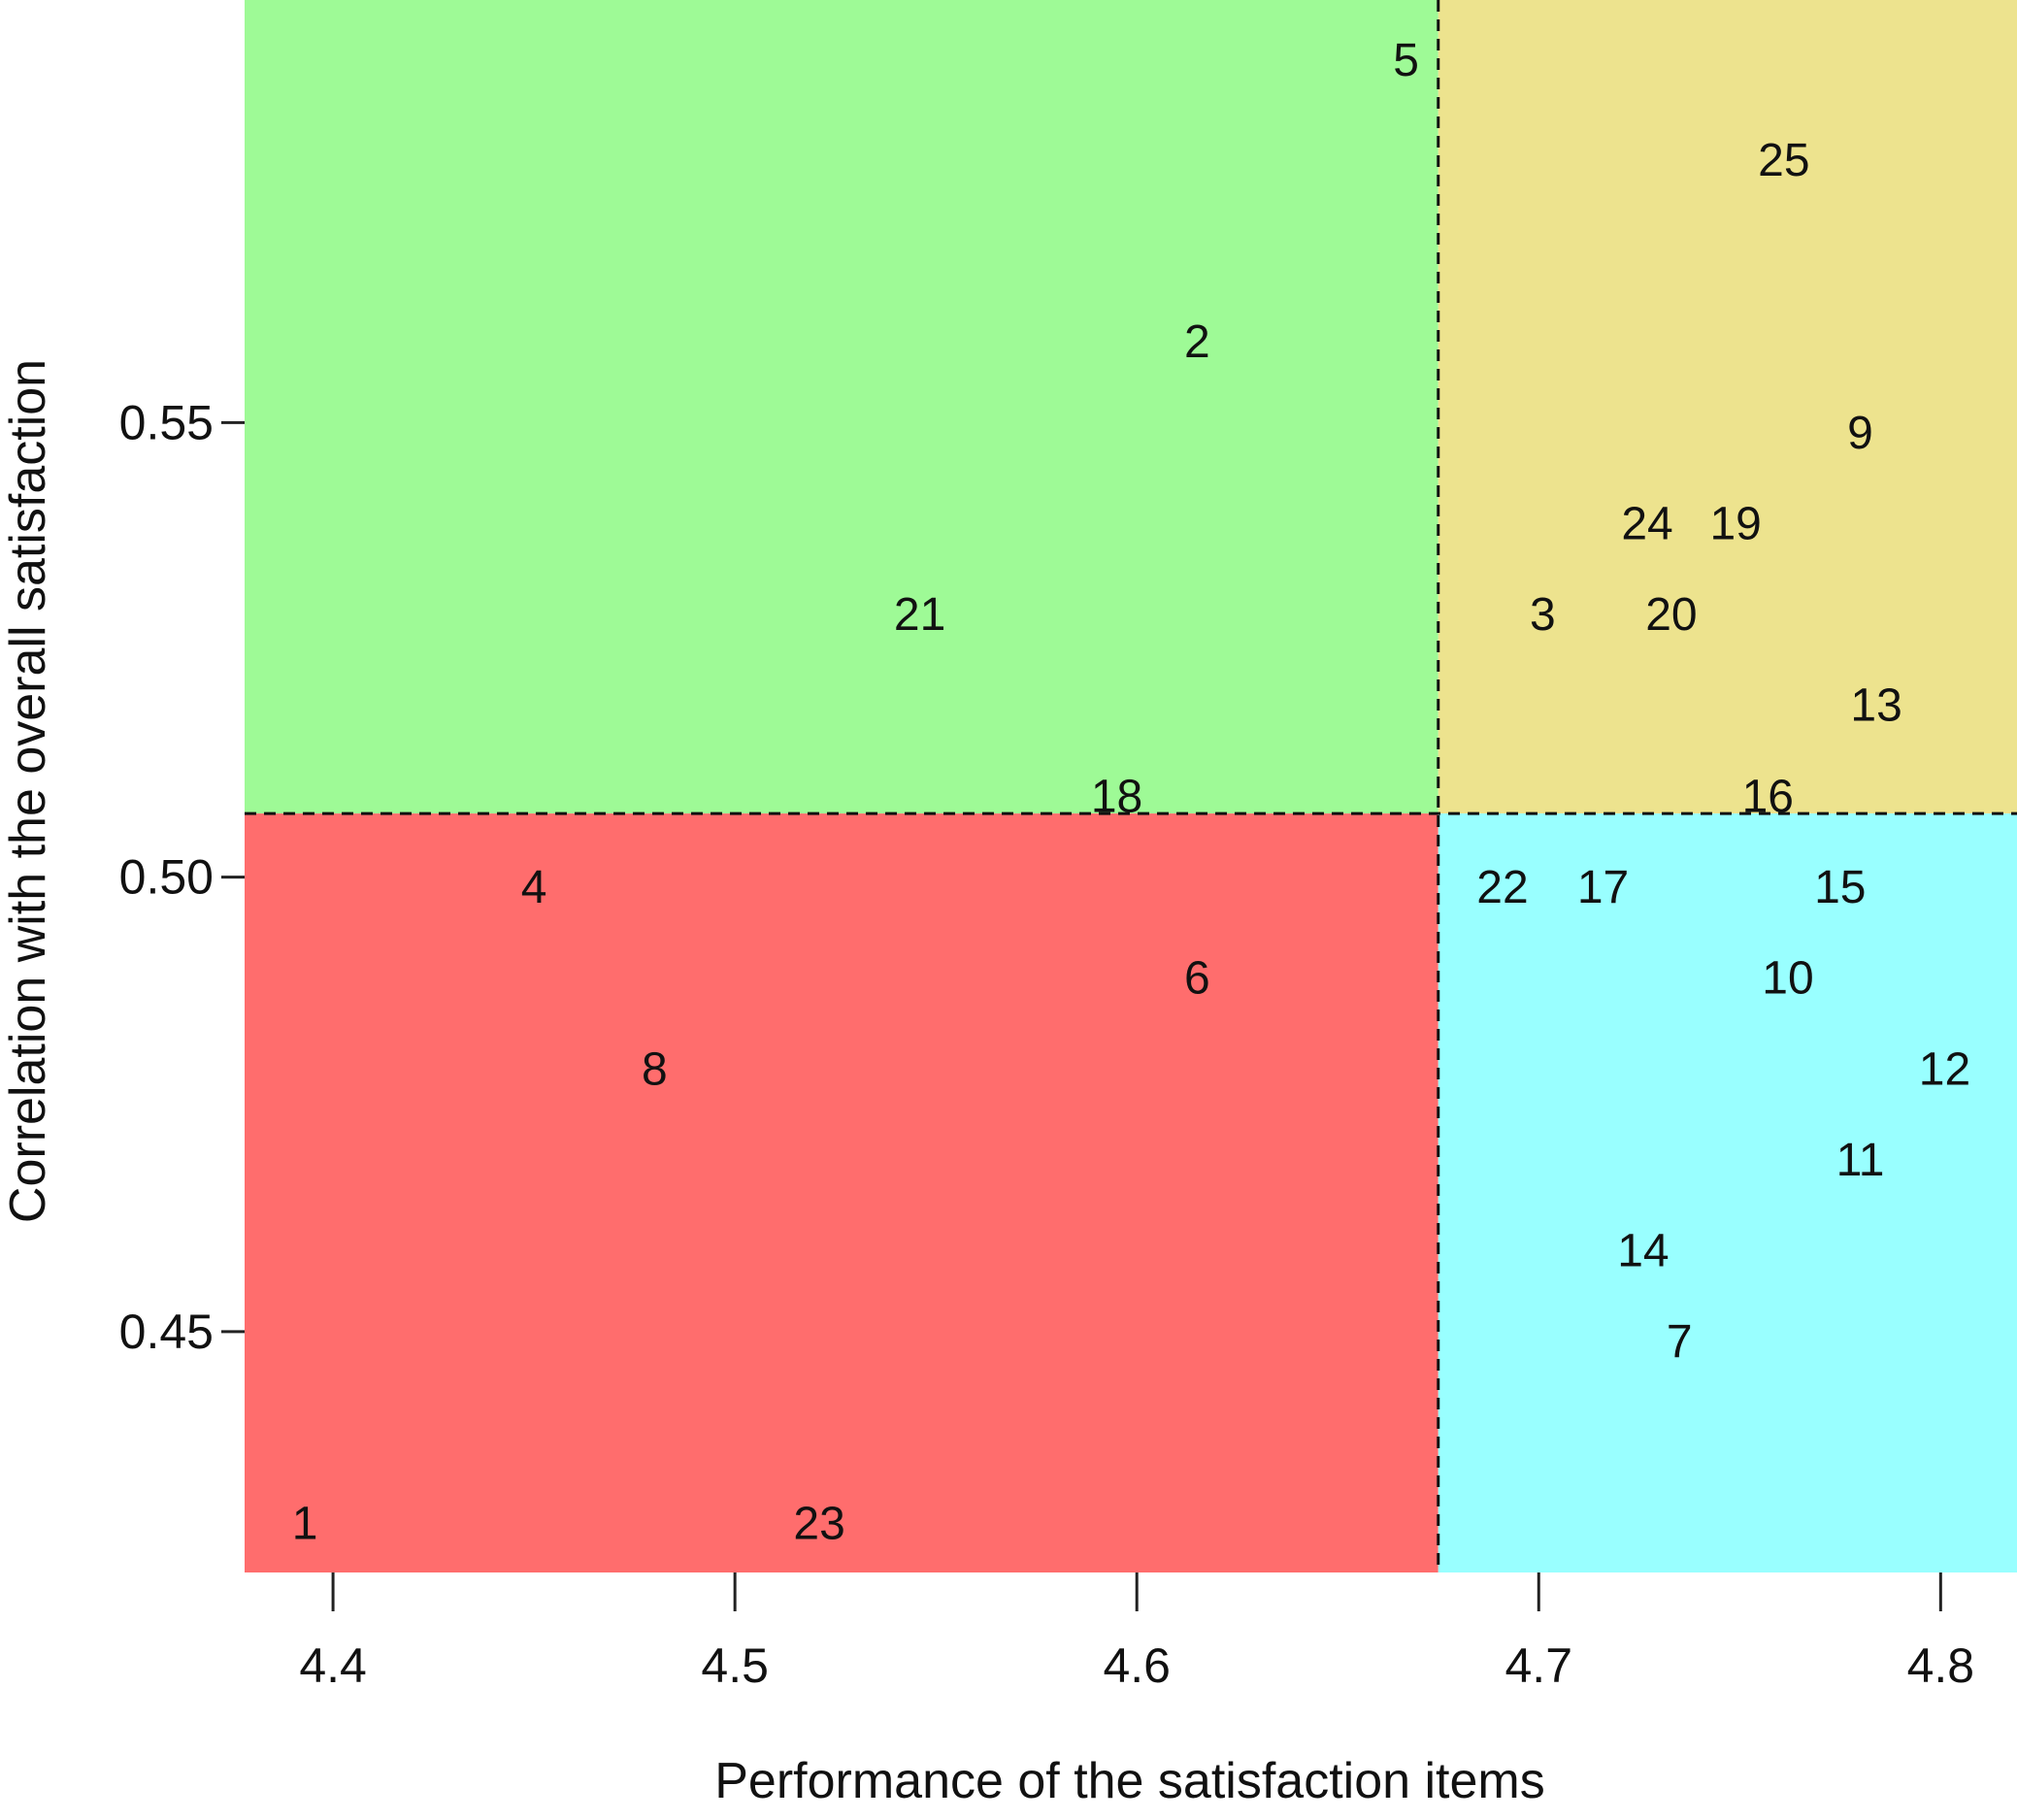 The height and width of the screenshot is (1820, 2017). What do you see at coordinates (1197, 979) in the screenshot?
I see `point-label: 6` at bounding box center [1197, 979].